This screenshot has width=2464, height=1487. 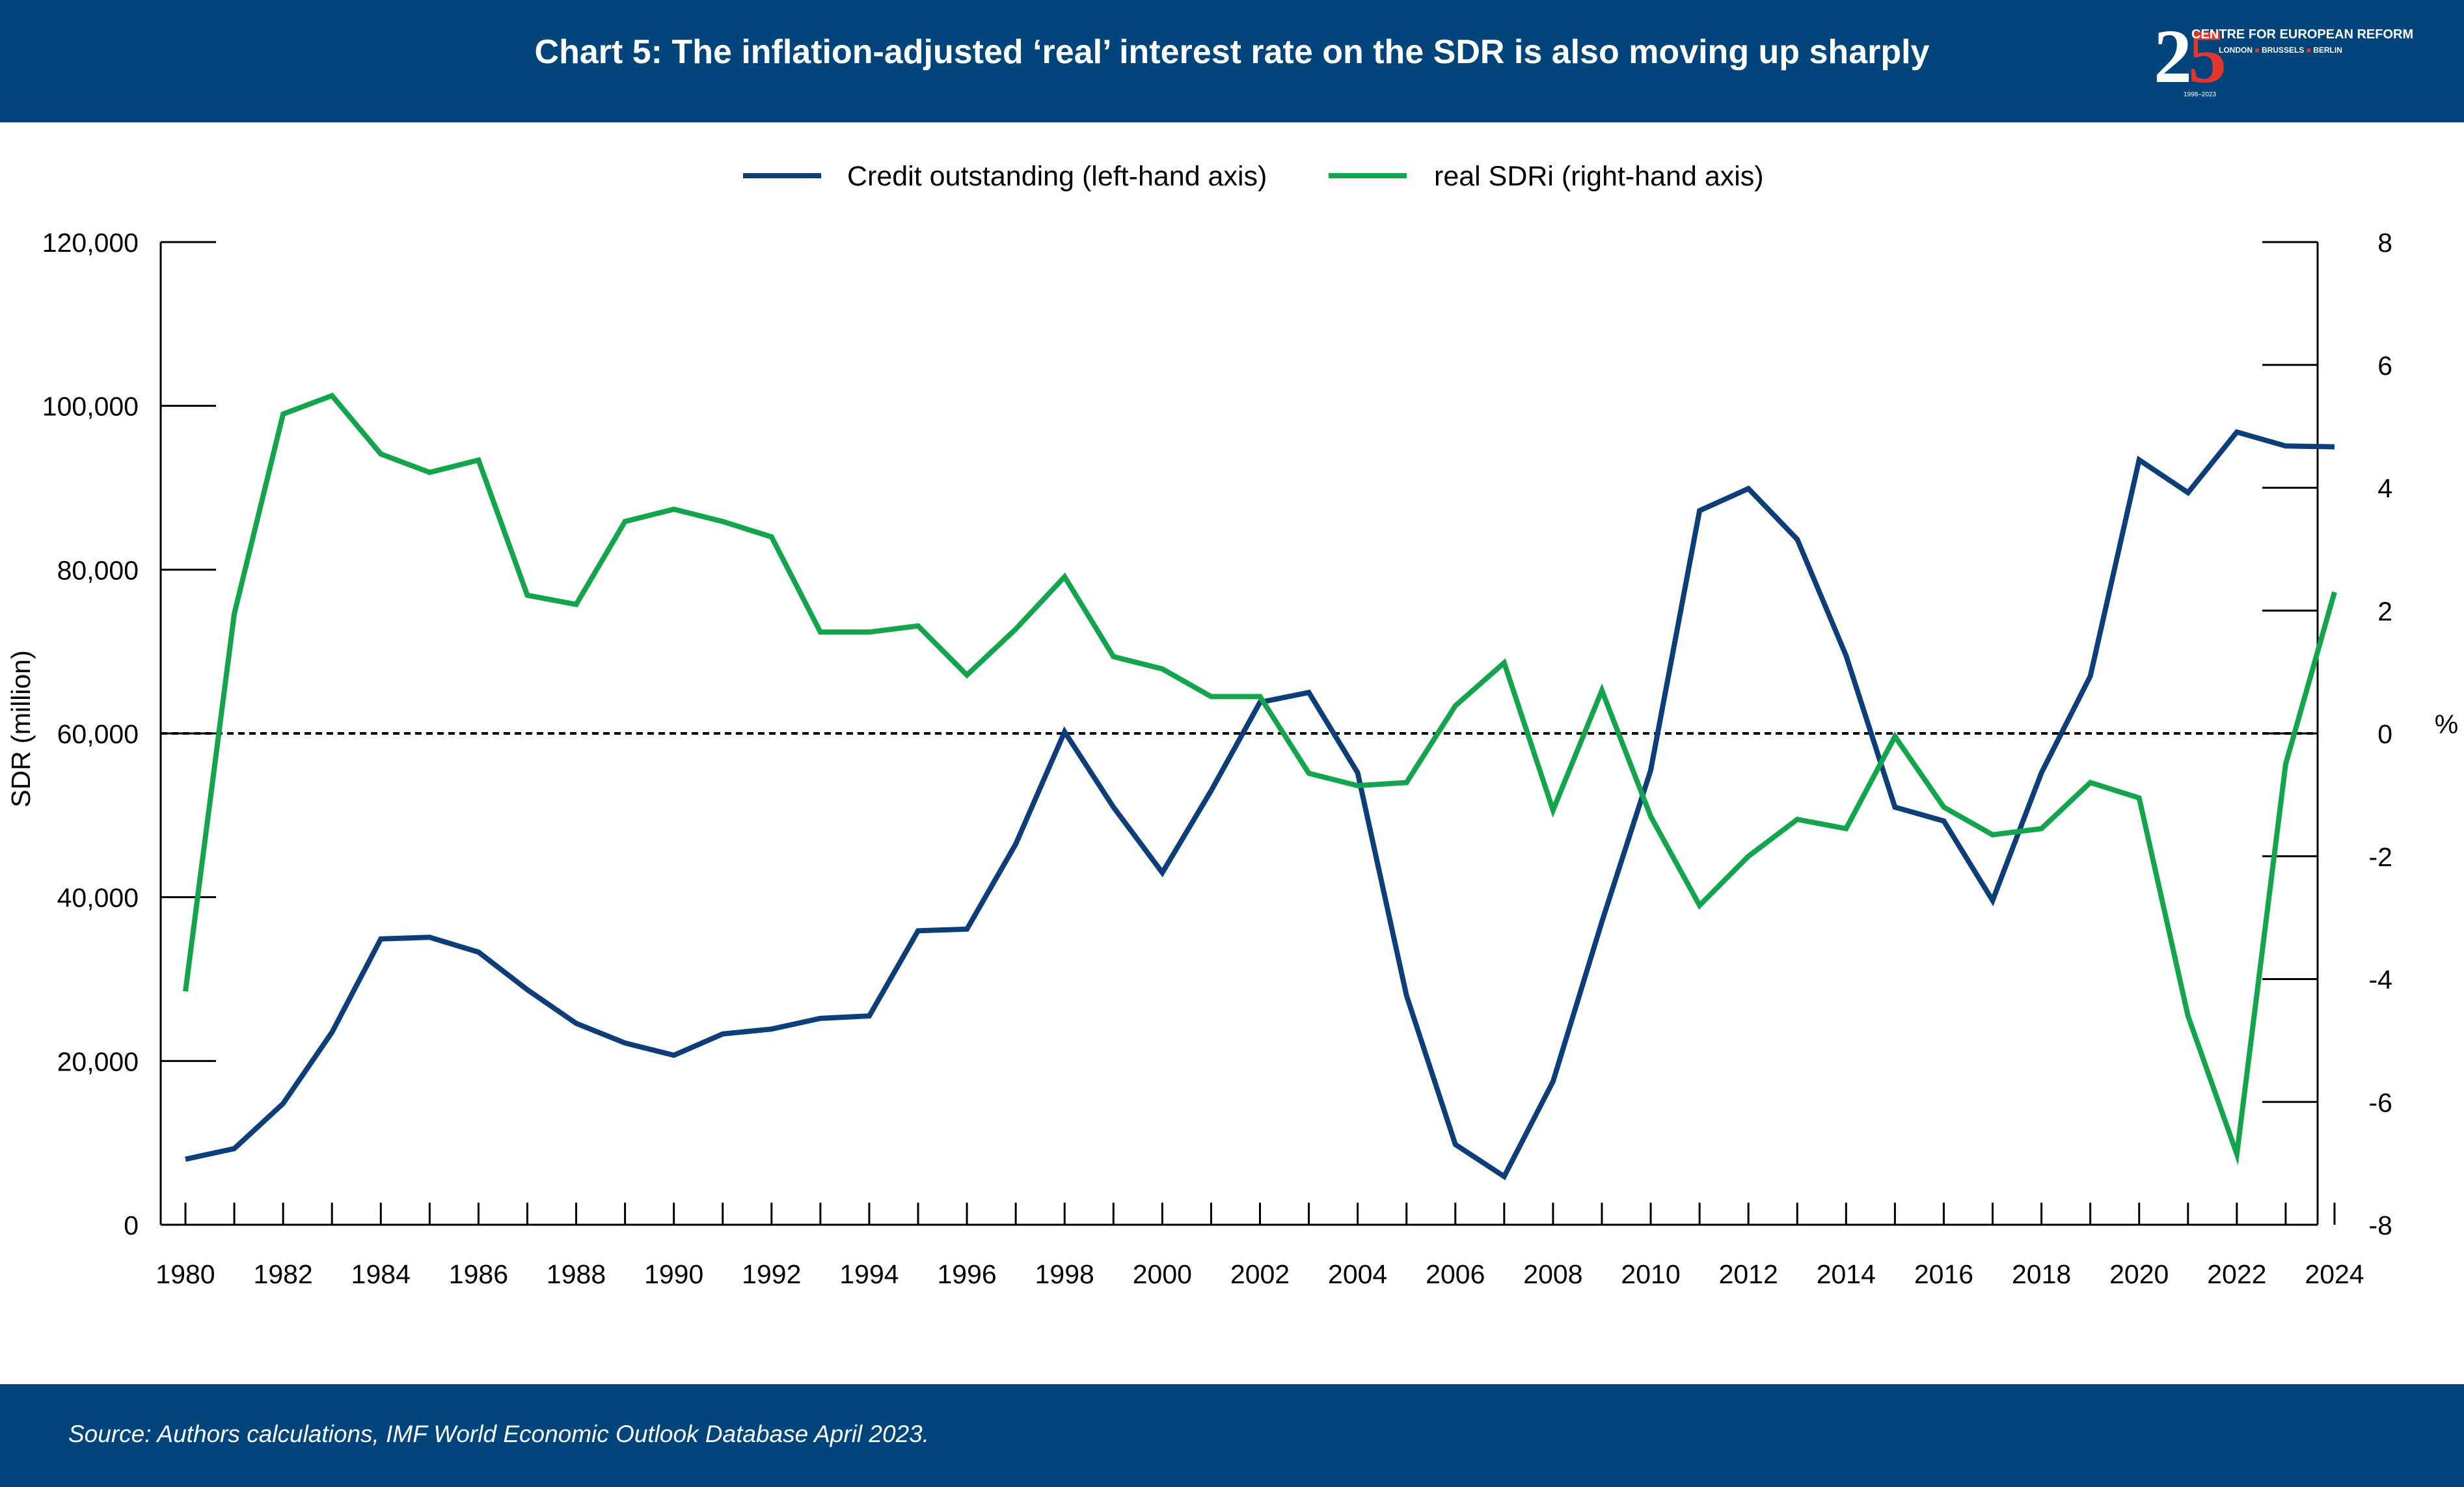 I want to click on y-axis-right-label: %, so click(x=2446, y=724).